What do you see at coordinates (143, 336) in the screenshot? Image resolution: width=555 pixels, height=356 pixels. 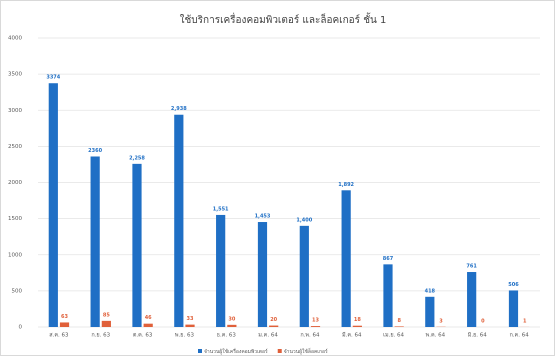 I see `x-tick-label: ต.ค. 63` at bounding box center [143, 336].